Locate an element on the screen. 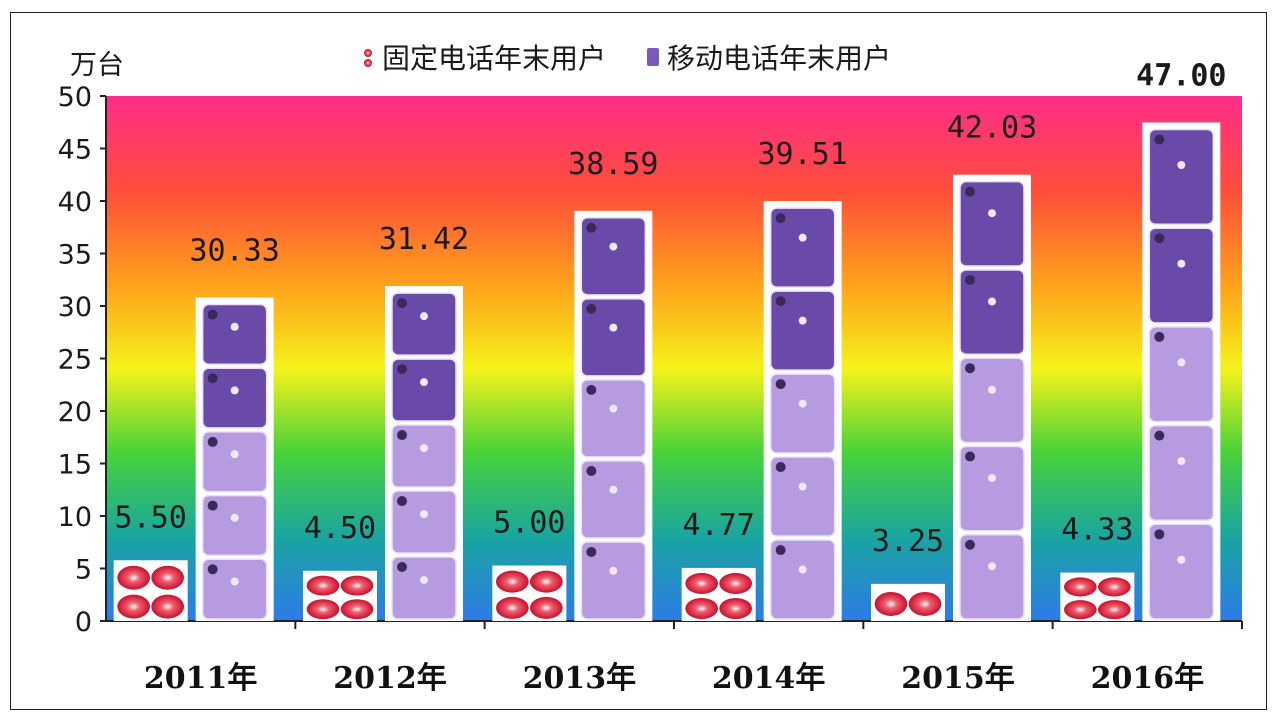  legend-label: 移动电话年末用户 is located at coordinates (779, 58).